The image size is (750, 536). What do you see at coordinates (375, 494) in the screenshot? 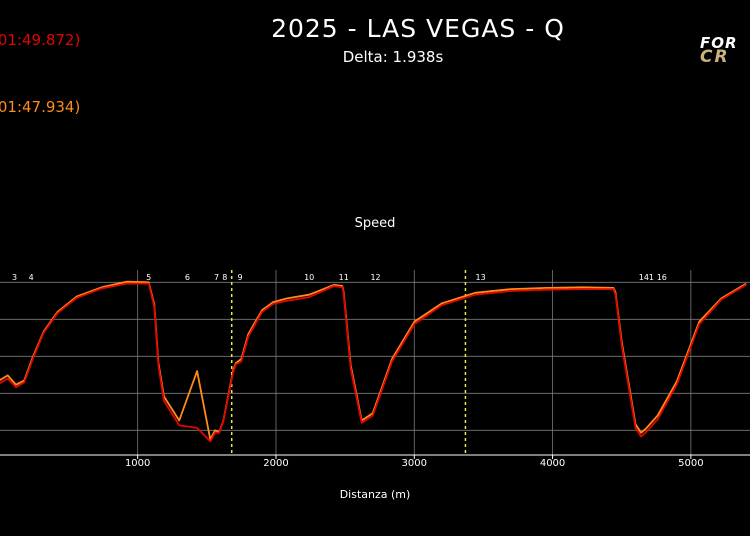
I see `x-axis-label: Distanza (m)` at bounding box center [375, 494].